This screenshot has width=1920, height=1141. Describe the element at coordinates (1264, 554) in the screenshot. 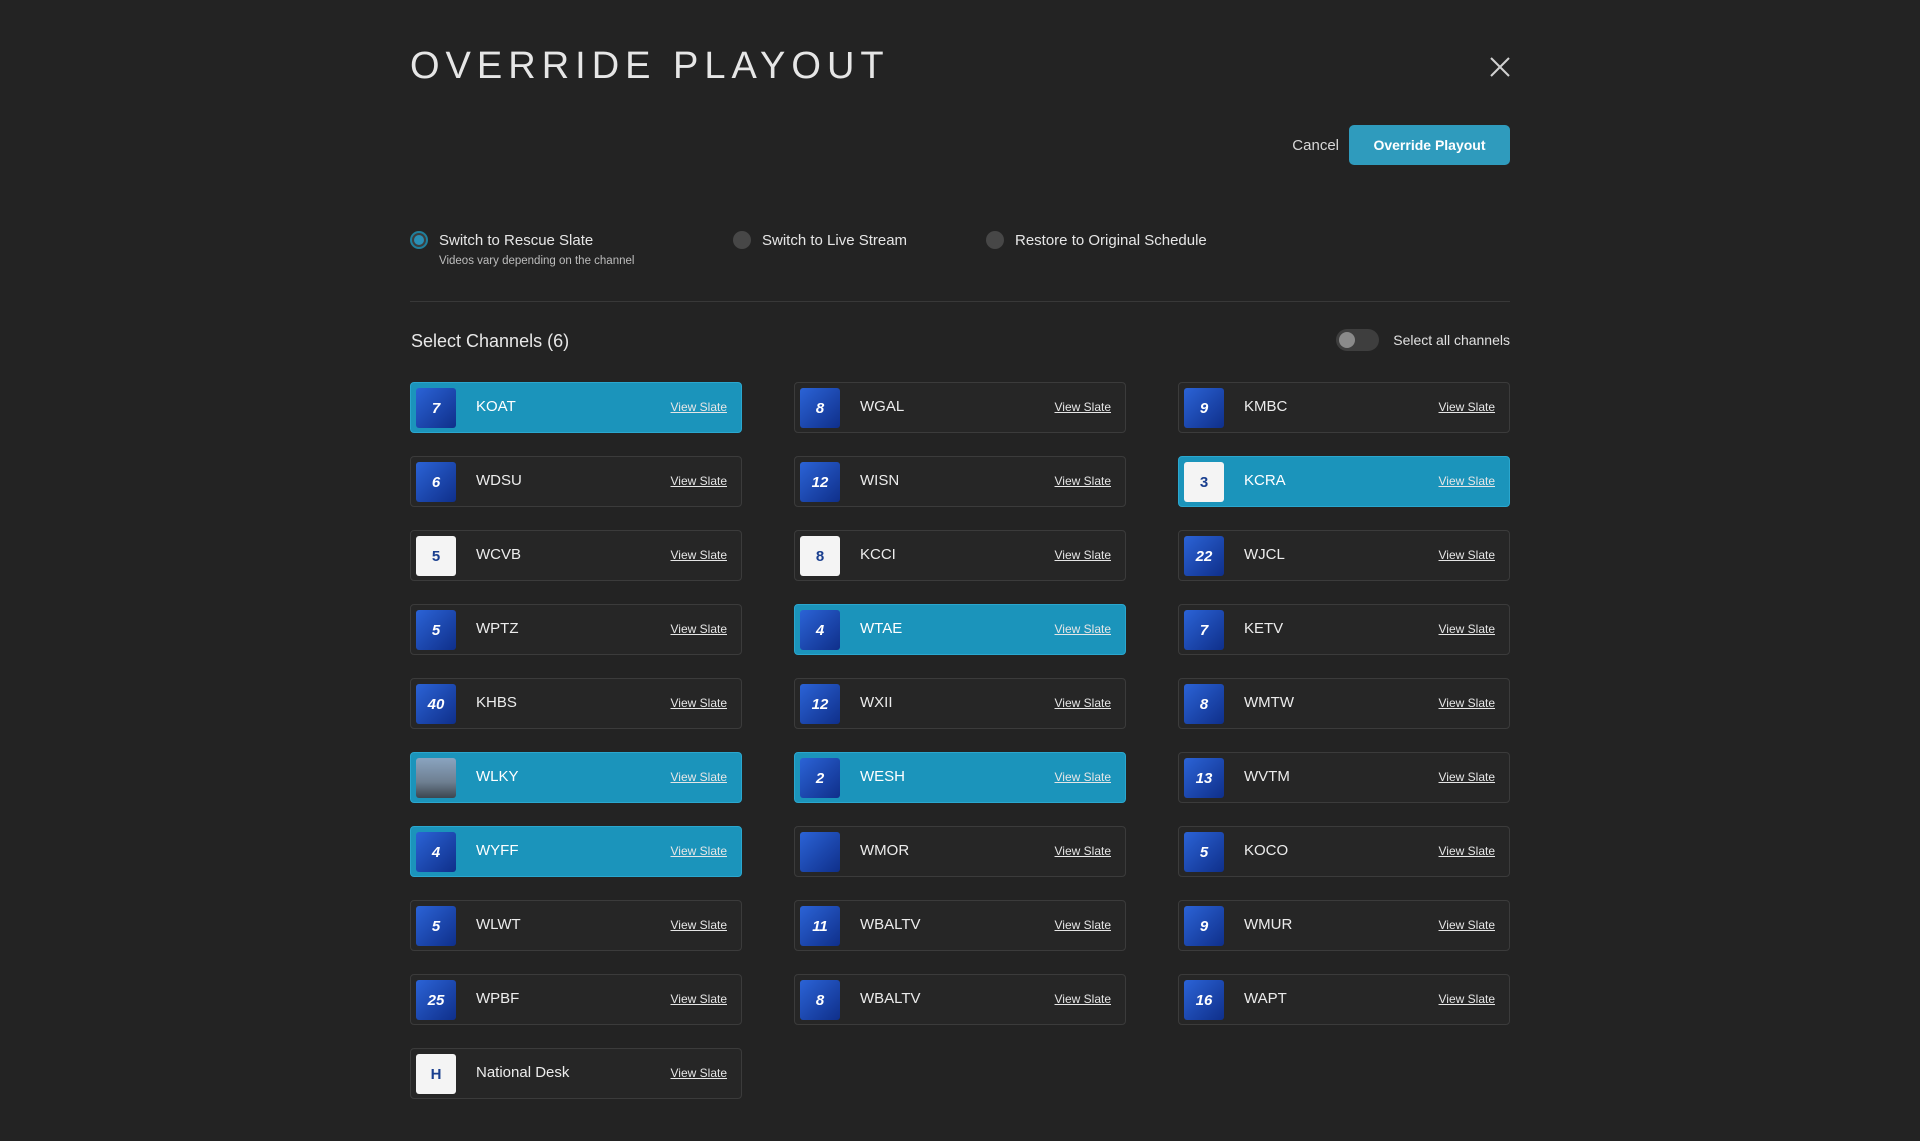

I see `channel-name: WJCL` at that location.